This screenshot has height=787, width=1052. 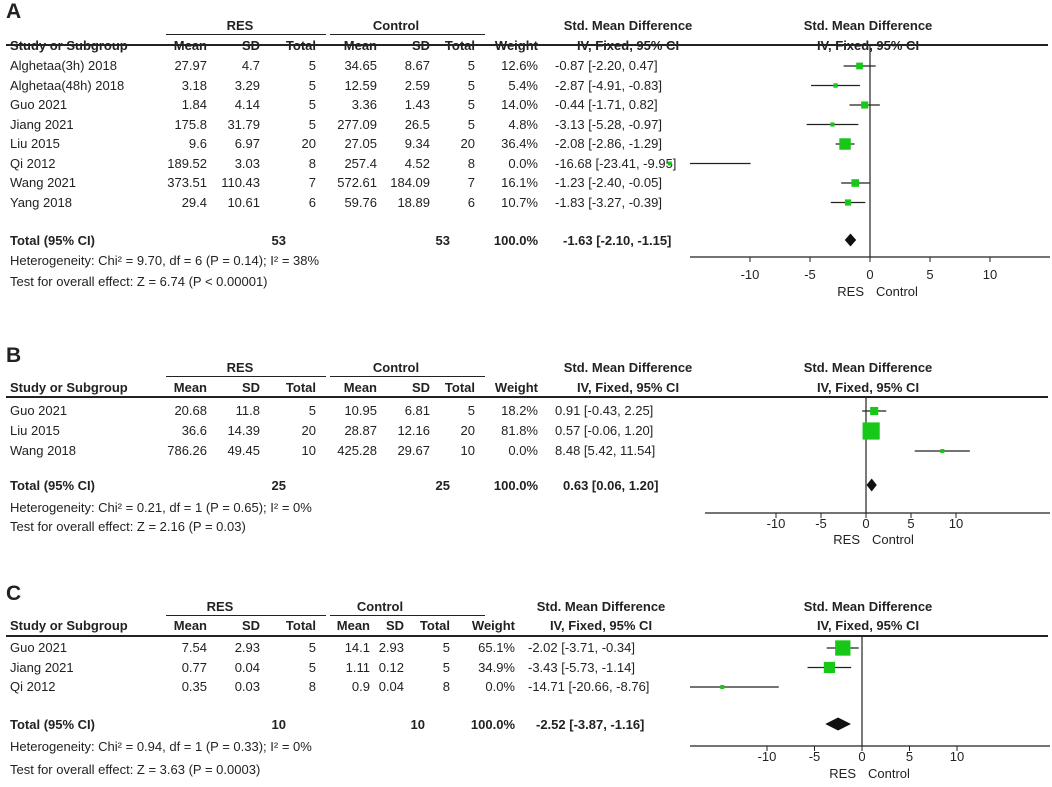 What do you see at coordinates (893, 539) in the screenshot?
I see `favours-right-label: Control` at bounding box center [893, 539].